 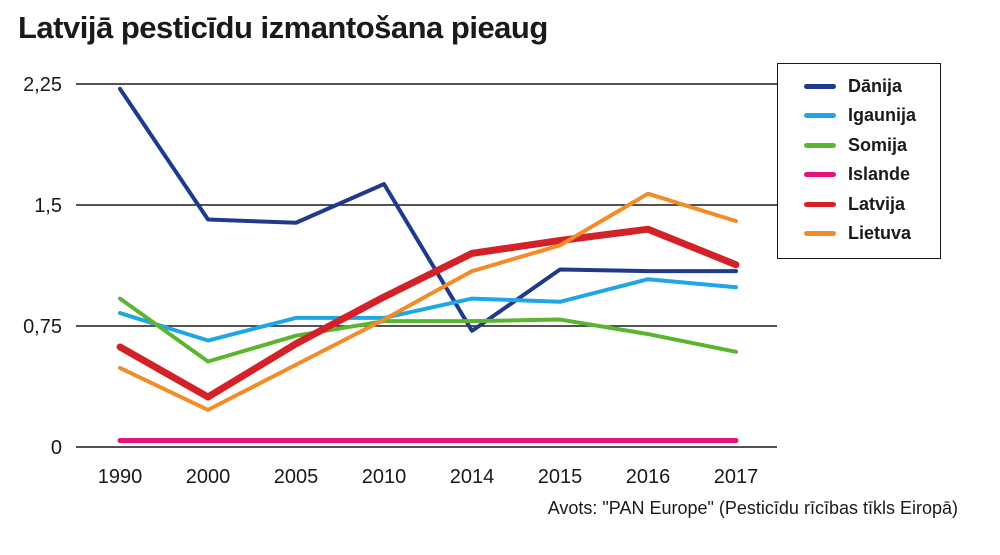 What do you see at coordinates (428, 310) in the screenshot?
I see `series-line-igaunija` at bounding box center [428, 310].